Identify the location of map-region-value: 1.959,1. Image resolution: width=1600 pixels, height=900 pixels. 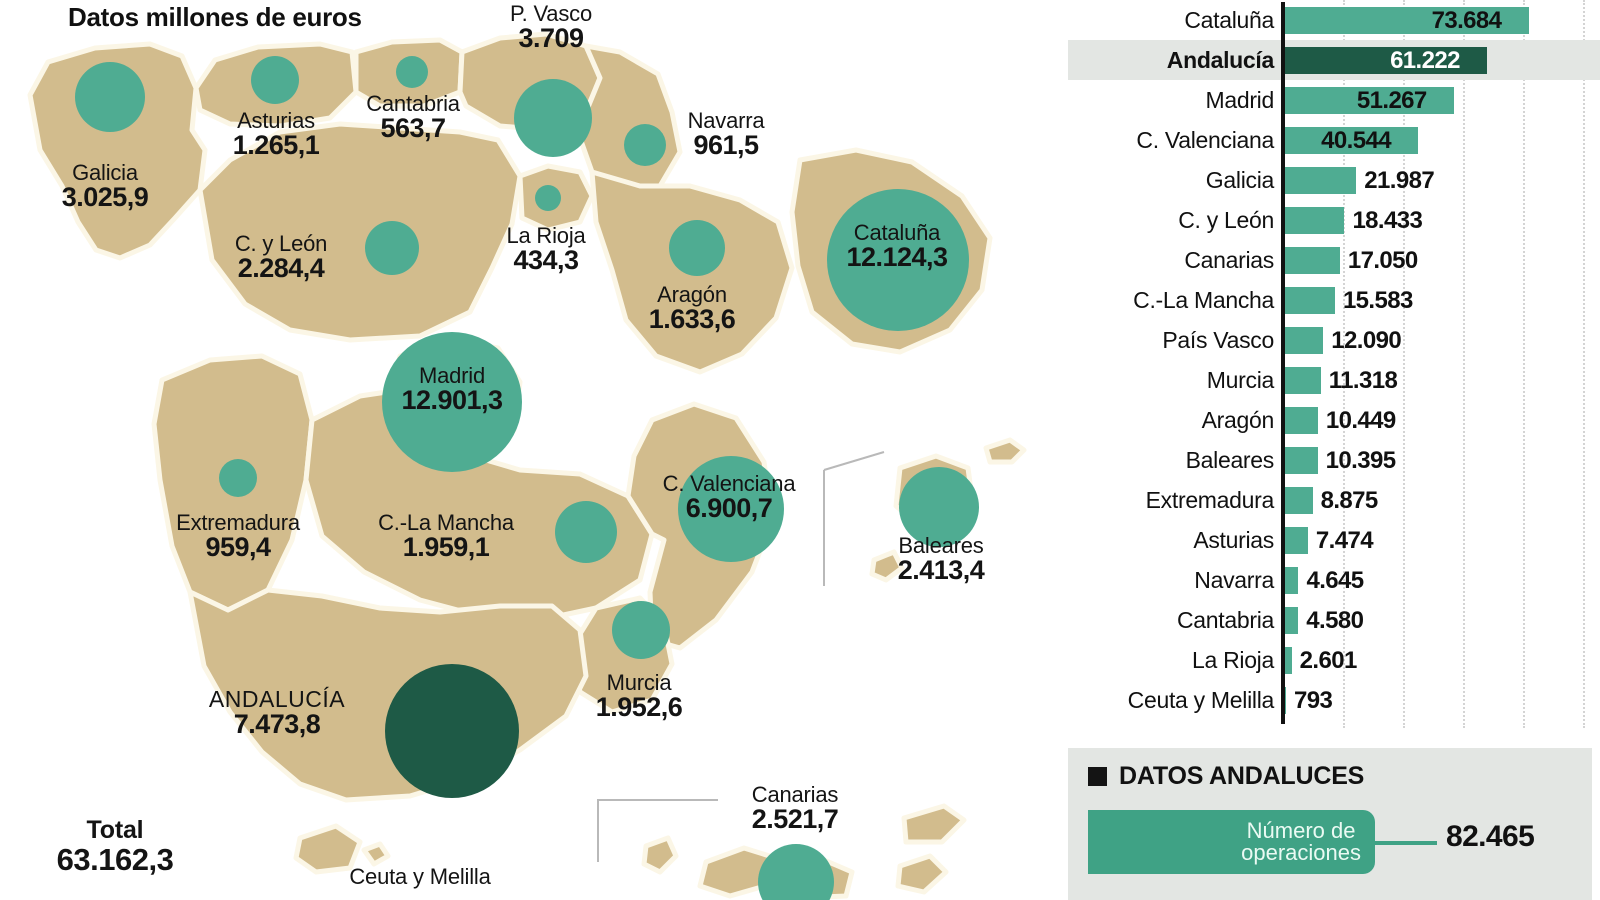
(446, 547).